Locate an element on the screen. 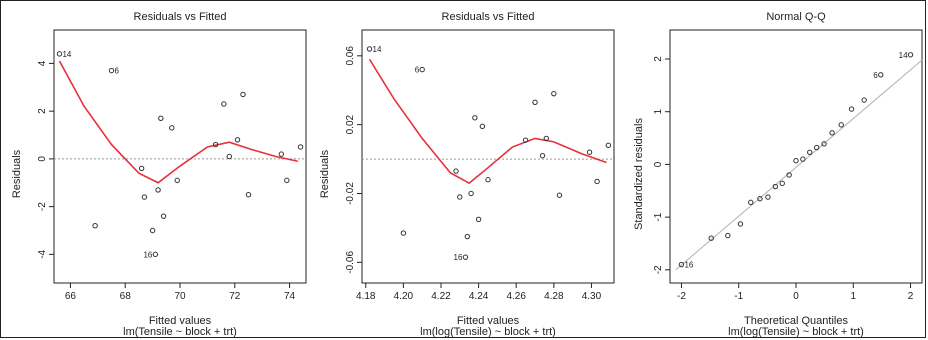 Image resolution: width=928 pixels, height=340 pixels. x-tick-label: 4.18 is located at coordinates (366, 296).